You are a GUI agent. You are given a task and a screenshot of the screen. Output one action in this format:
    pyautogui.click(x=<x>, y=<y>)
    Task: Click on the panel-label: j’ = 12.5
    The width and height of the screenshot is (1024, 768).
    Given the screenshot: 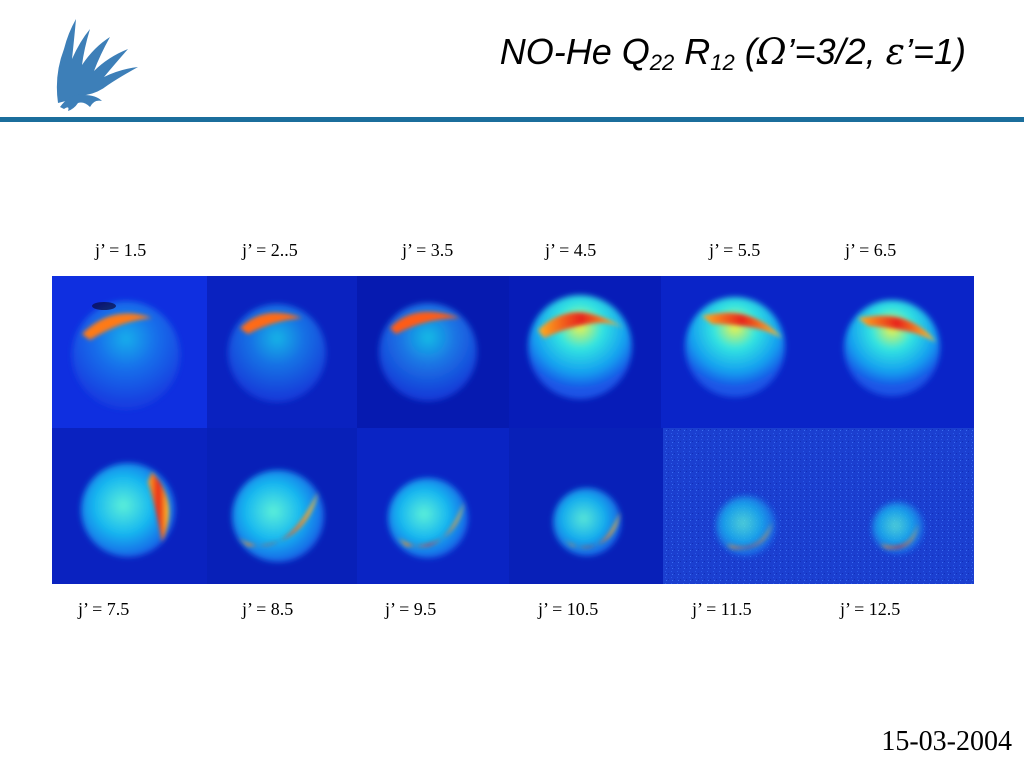 What is the action you would take?
    pyautogui.click(x=870, y=609)
    